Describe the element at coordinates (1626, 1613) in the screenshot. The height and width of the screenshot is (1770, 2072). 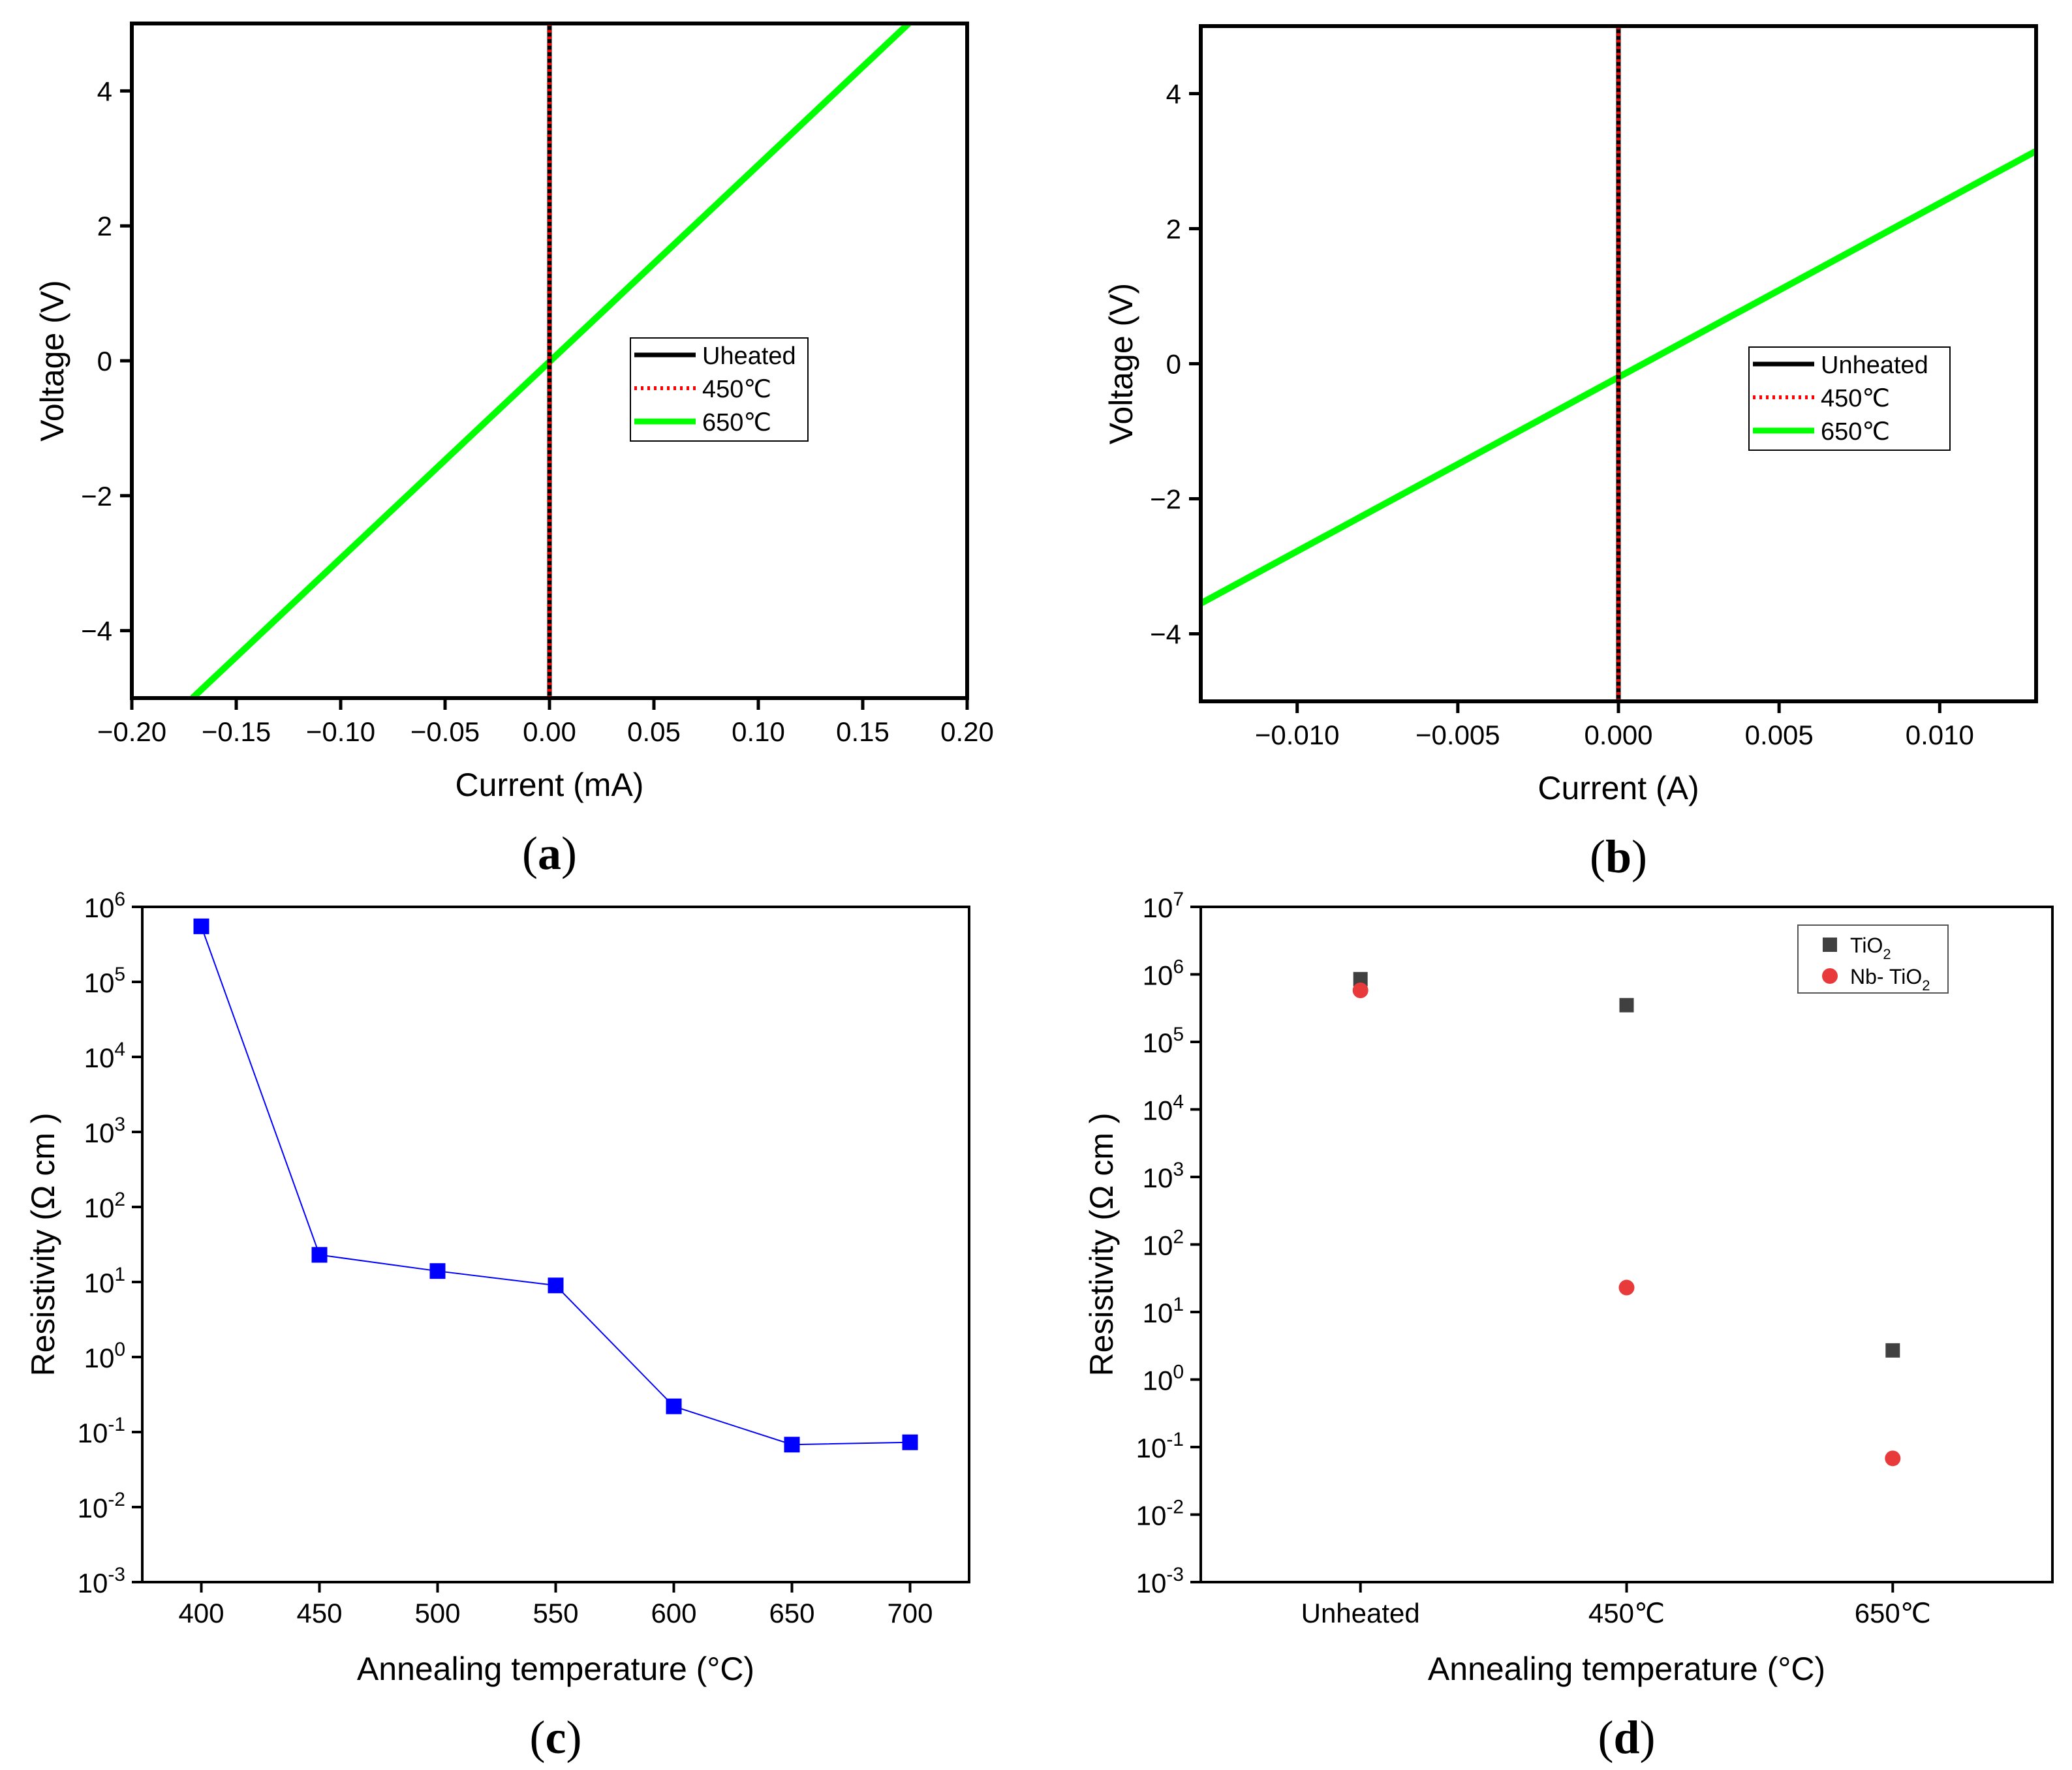
I see `x-tick-label: 450℃` at that location.